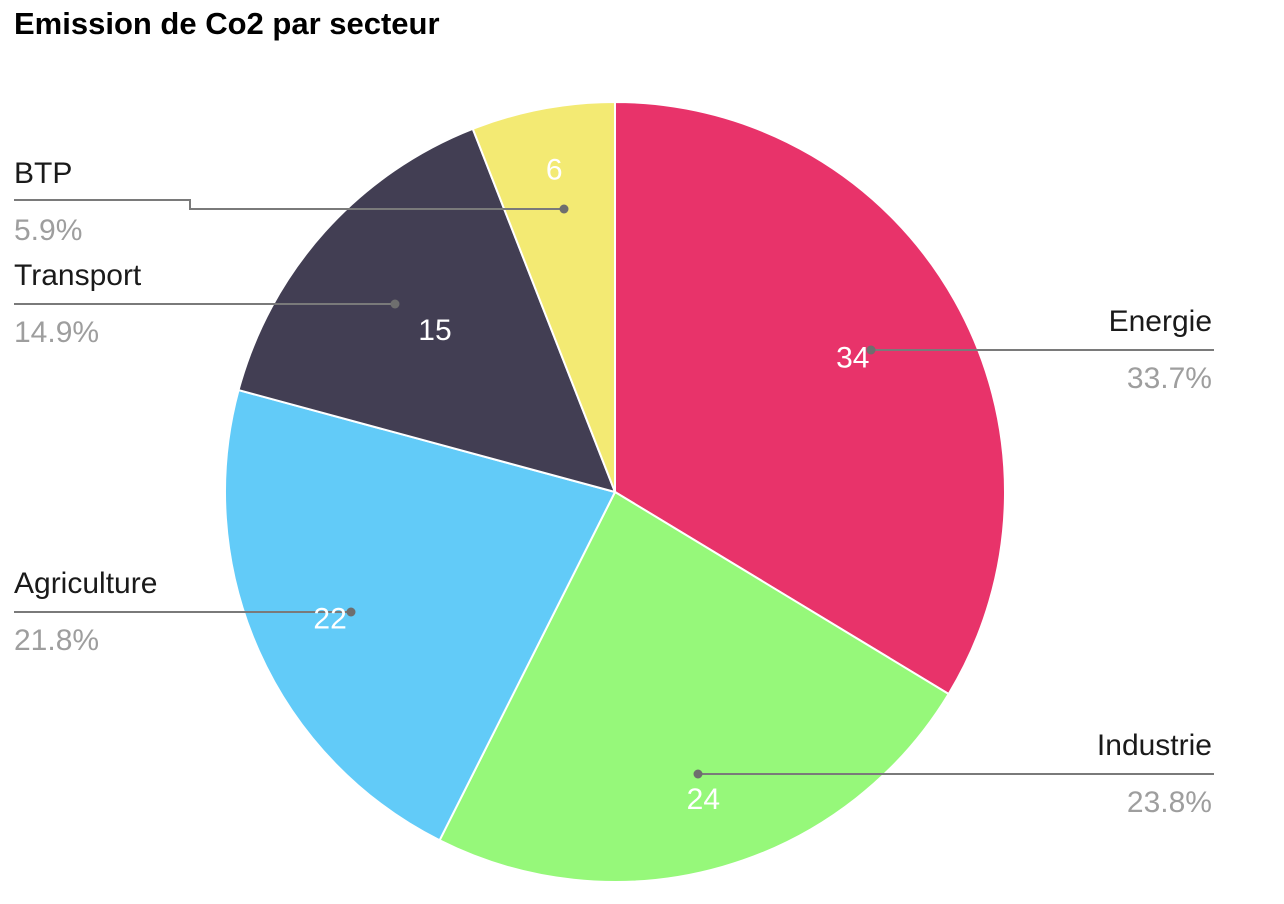 This screenshot has height=904, width=1284. What do you see at coordinates (289, 204) in the screenshot?
I see `leader-line-btp` at bounding box center [289, 204].